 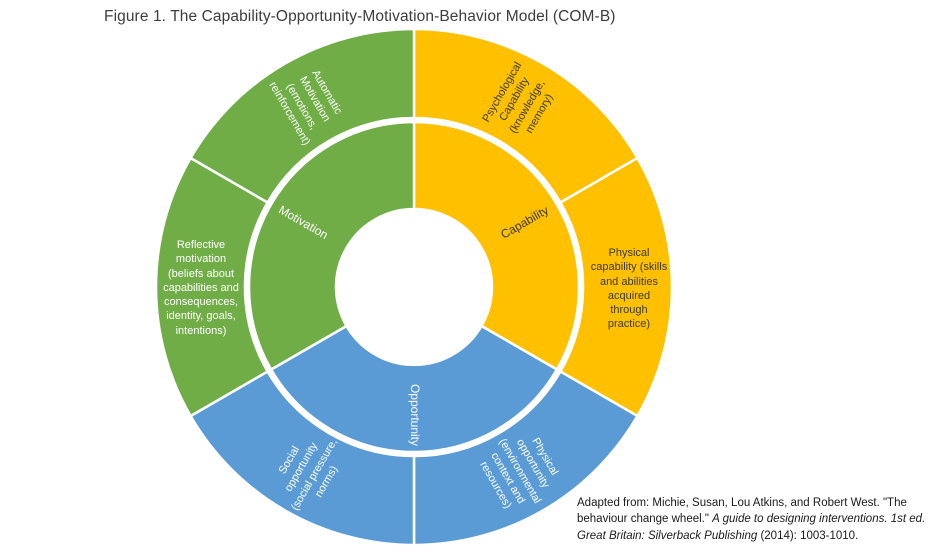 I want to click on wedge-opportunity, so click(x=414, y=389).